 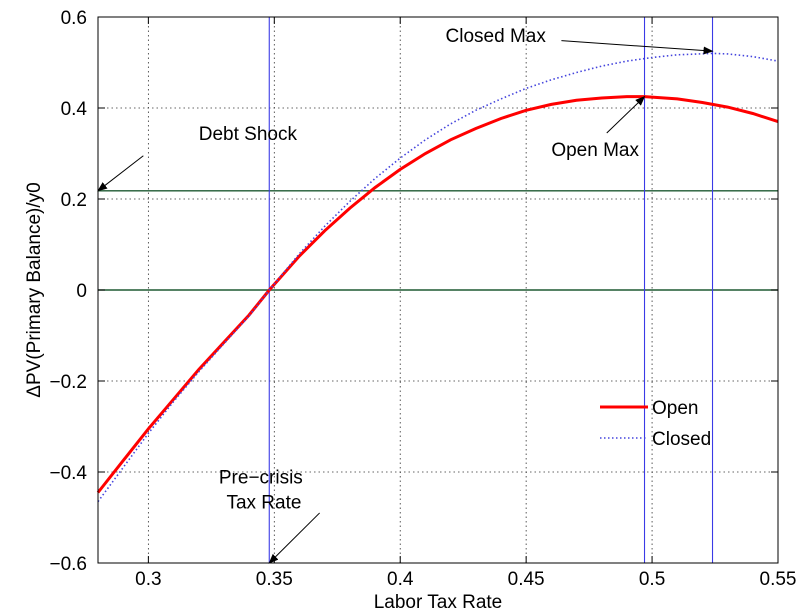 I want to click on x-tick-label-1: 0.35, so click(x=274, y=579).